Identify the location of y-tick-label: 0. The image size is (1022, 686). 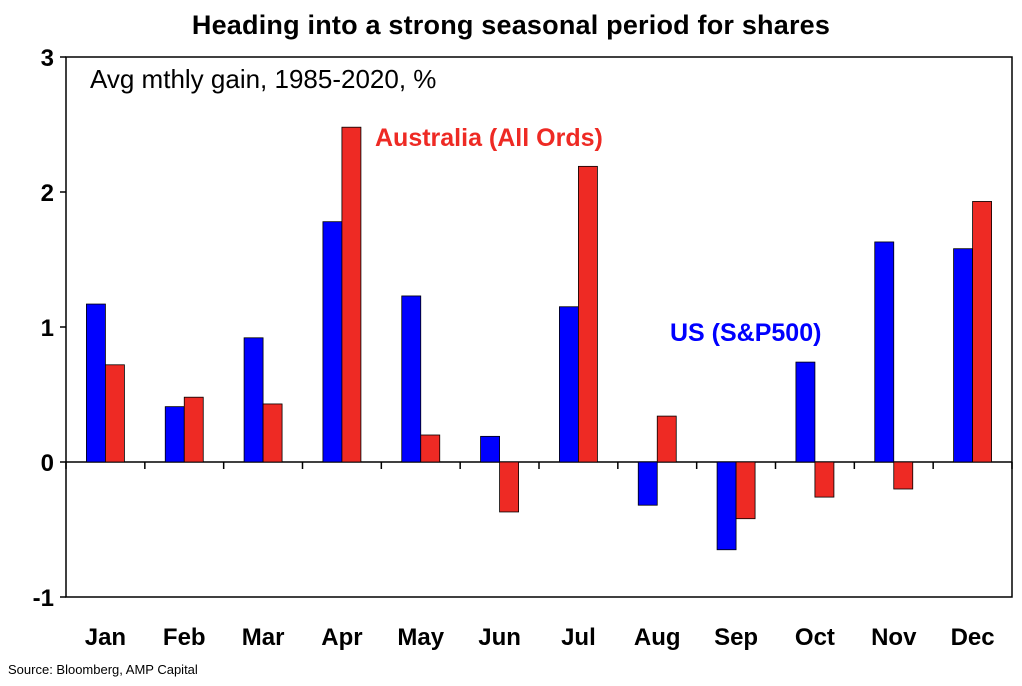
(47, 463).